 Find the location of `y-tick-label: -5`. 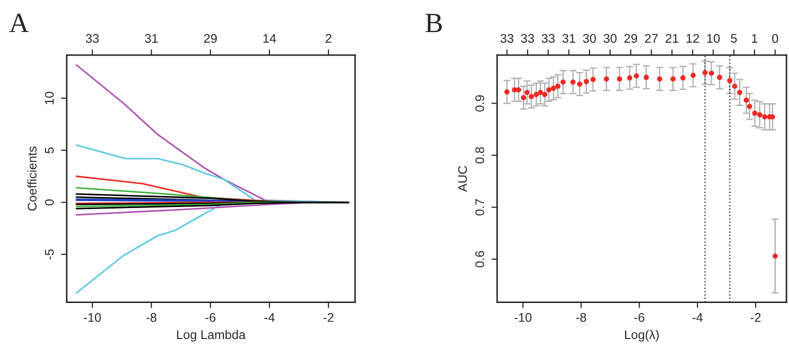

y-tick-label: -5 is located at coordinates (49, 254).